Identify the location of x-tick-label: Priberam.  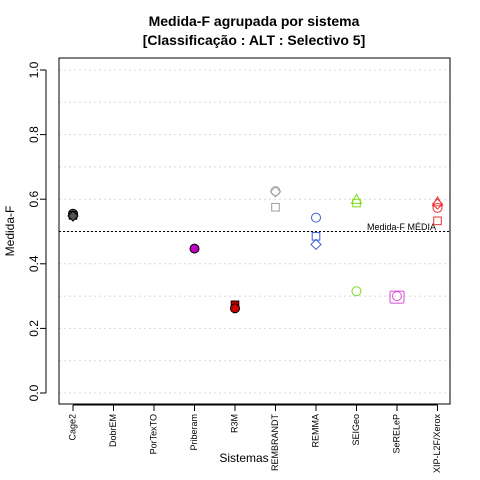
(194, 432).